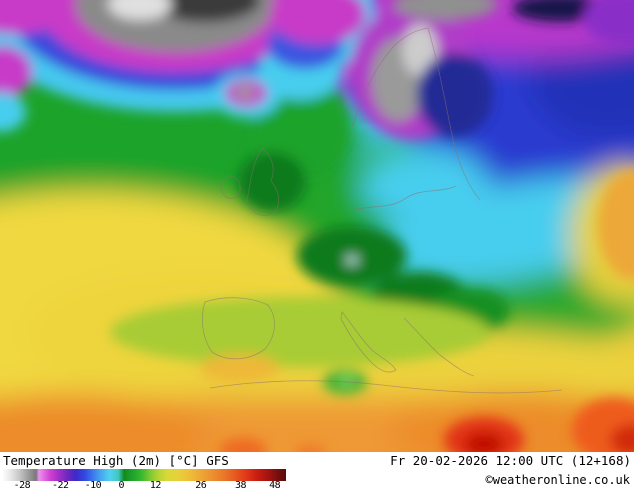  Describe the element at coordinates (93, 485) in the screenshot. I see `scale-tick-label: -10` at that location.